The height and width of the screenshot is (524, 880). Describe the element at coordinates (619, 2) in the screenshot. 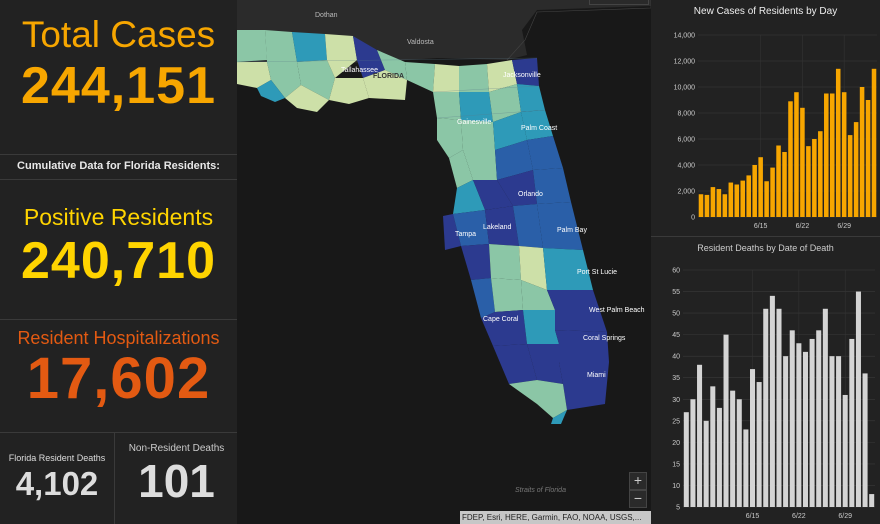

I see `map-top-control` at that location.